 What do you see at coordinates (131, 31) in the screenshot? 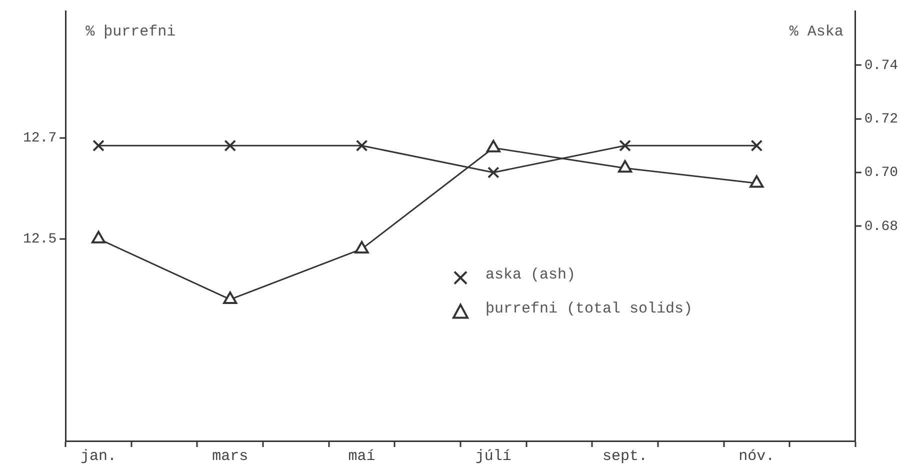
I see `y-axis-title: % þurrefni` at bounding box center [131, 31].